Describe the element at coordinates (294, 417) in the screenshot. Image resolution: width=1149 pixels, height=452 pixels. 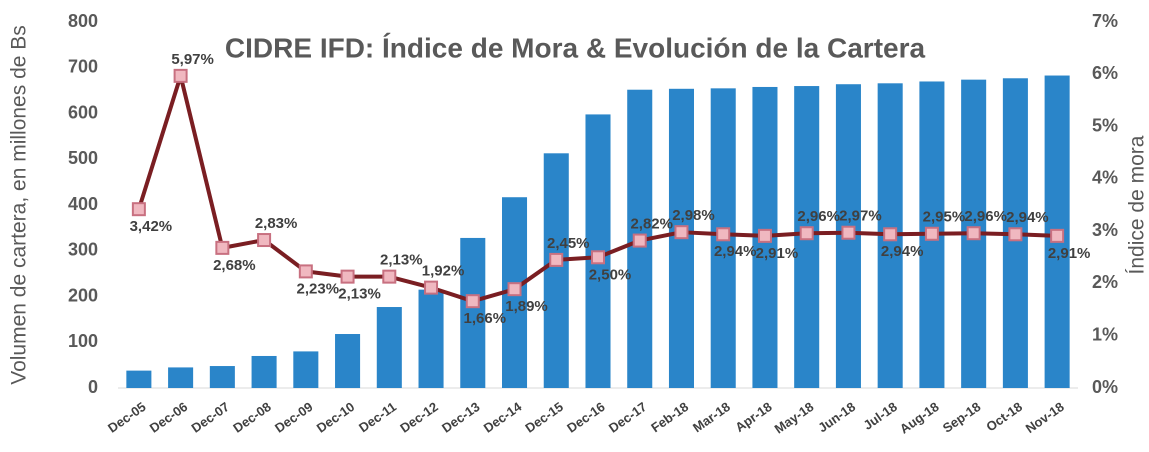
I see `x-tick-label: Dec-09` at that location.